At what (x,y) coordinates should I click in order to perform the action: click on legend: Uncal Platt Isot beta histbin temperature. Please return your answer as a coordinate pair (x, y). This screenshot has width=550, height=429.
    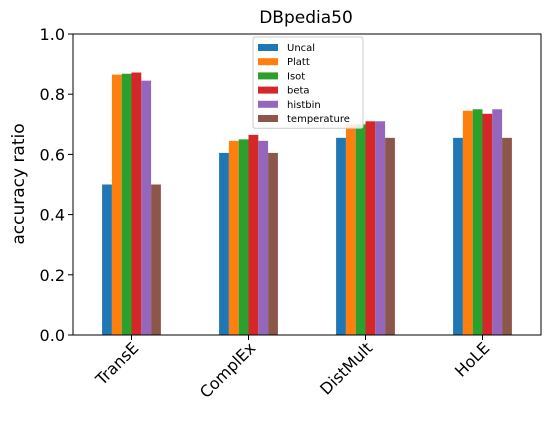
    Looking at the image, I should click on (308, 82).